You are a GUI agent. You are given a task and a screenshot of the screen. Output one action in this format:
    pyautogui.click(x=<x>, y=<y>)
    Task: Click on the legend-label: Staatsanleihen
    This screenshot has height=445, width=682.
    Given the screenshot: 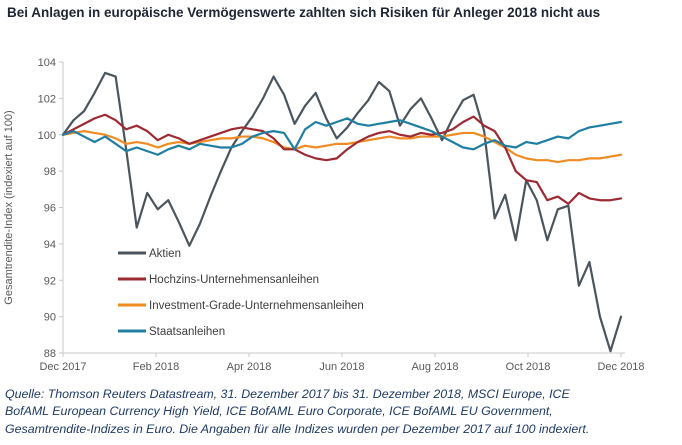 What is the action you would take?
    pyautogui.click(x=187, y=332)
    